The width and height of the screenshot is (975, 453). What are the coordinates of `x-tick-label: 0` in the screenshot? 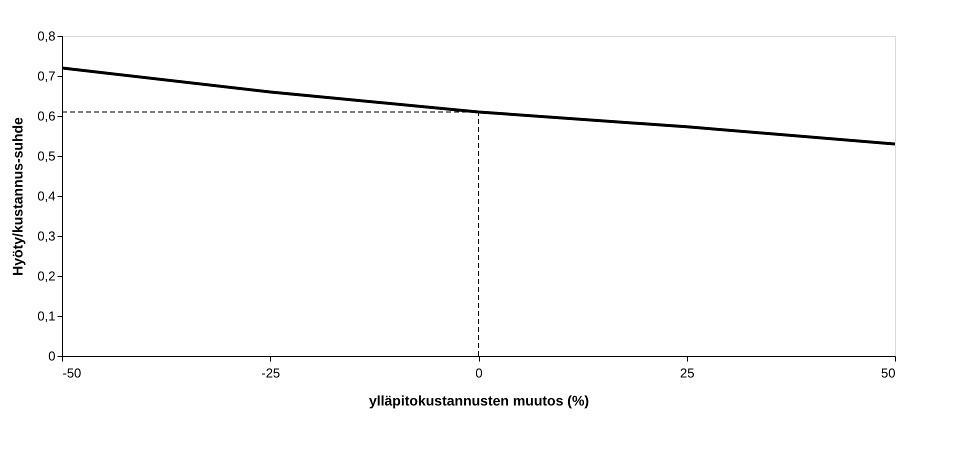 It's located at (479, 373).